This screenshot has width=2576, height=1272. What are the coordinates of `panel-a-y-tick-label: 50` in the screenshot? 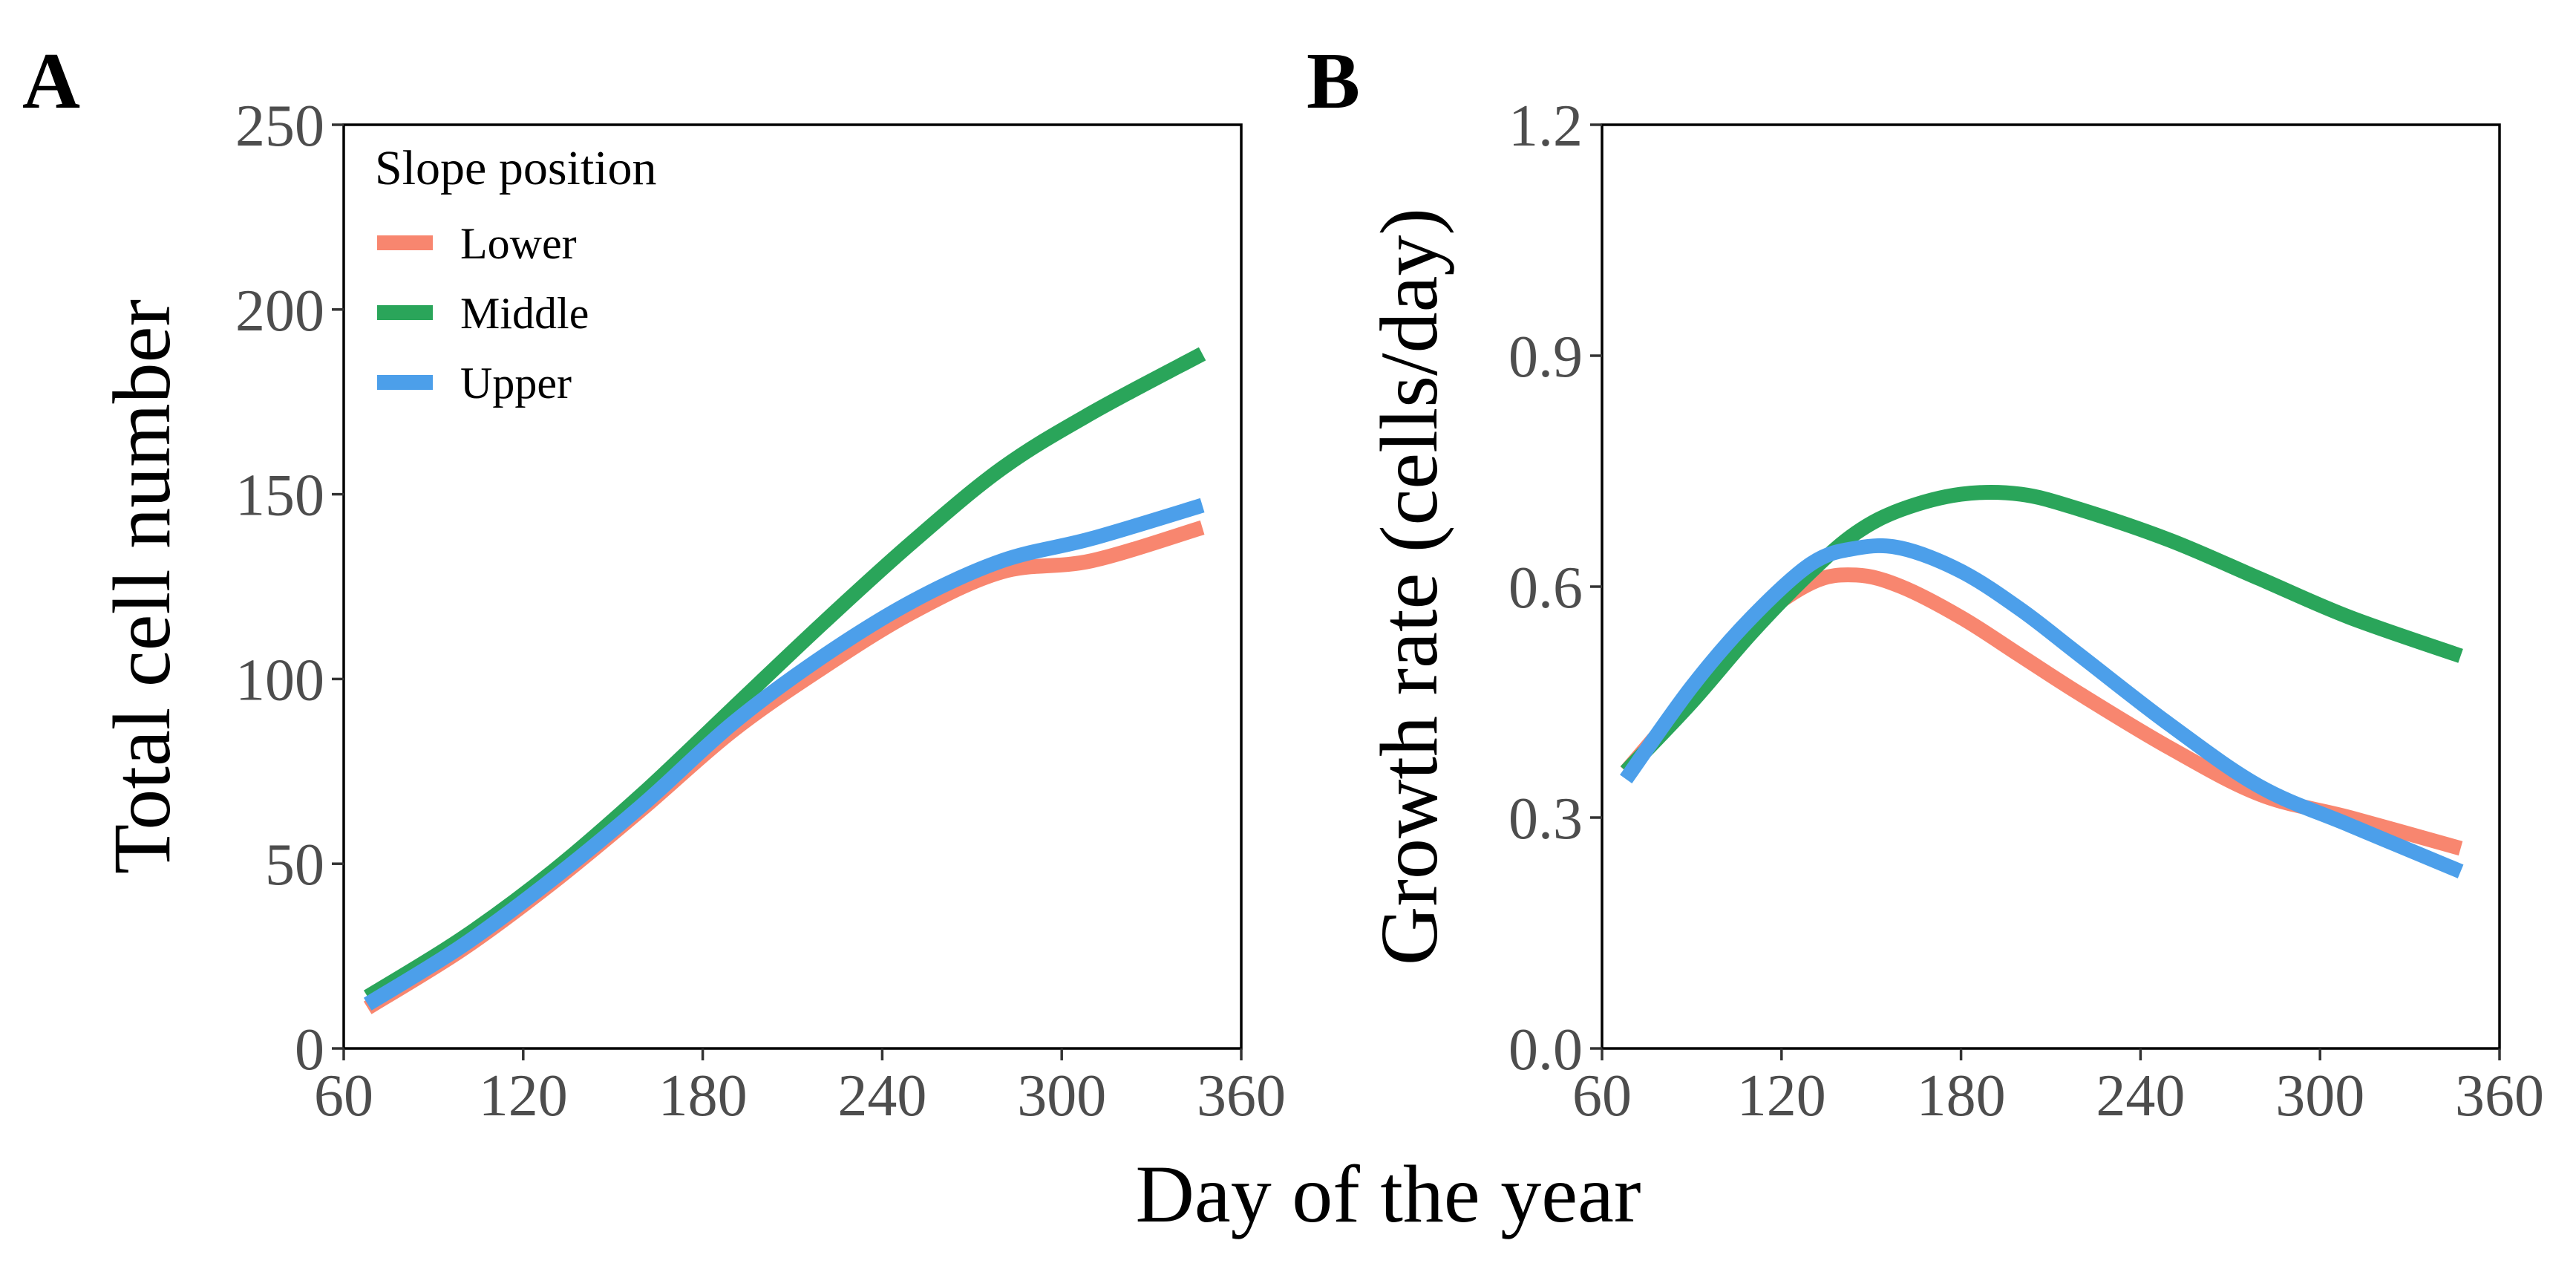 It's located at (294, 865).